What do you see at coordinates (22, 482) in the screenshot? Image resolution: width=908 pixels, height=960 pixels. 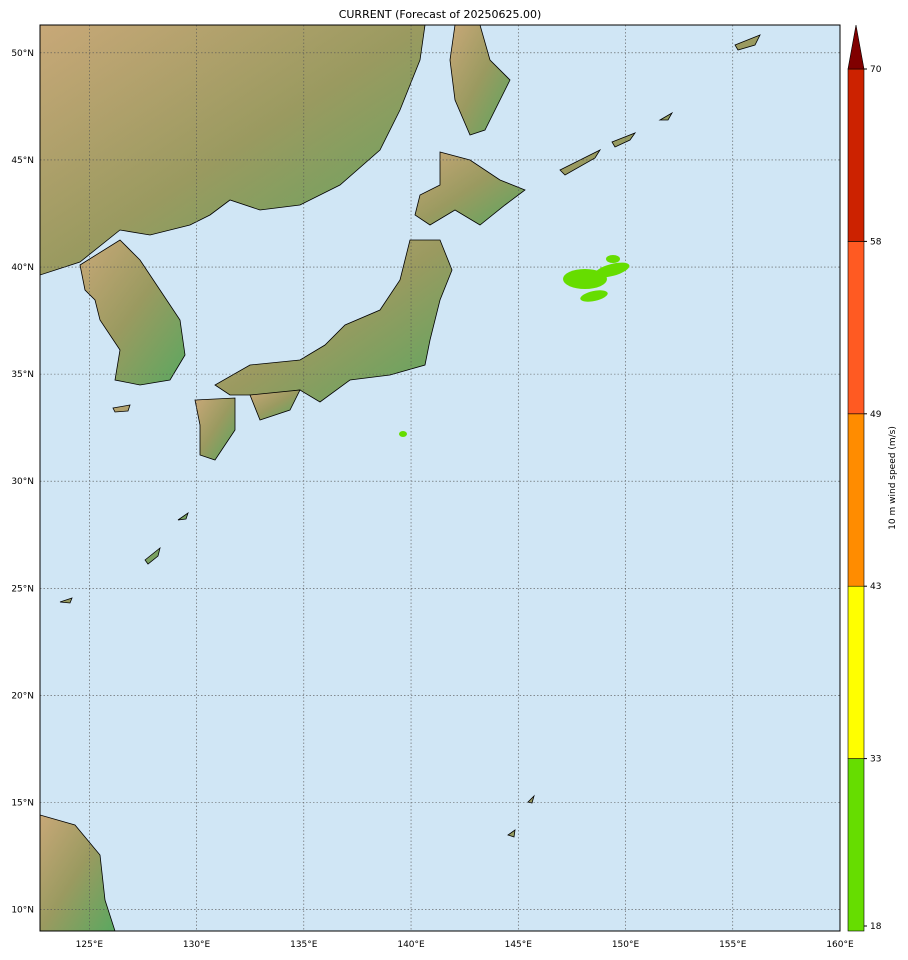 I see `lat-tick-label: 30°N` at bounding box center [22, 482].